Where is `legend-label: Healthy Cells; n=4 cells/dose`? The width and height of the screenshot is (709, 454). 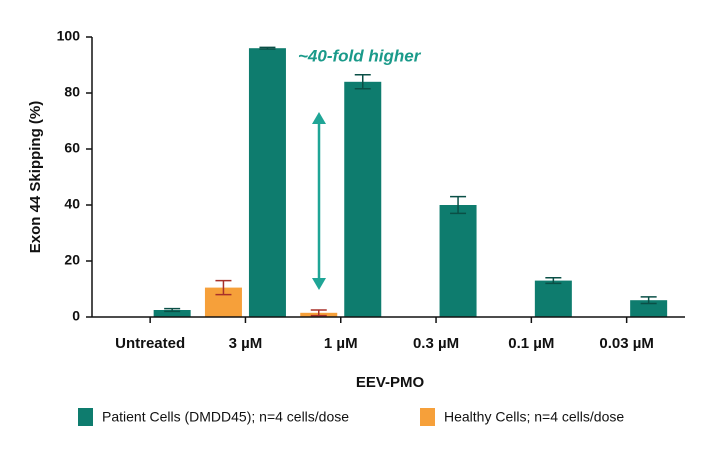
legend-label: Healthy Cells; n=4 cells/dose is located at coordinates (534, 417).